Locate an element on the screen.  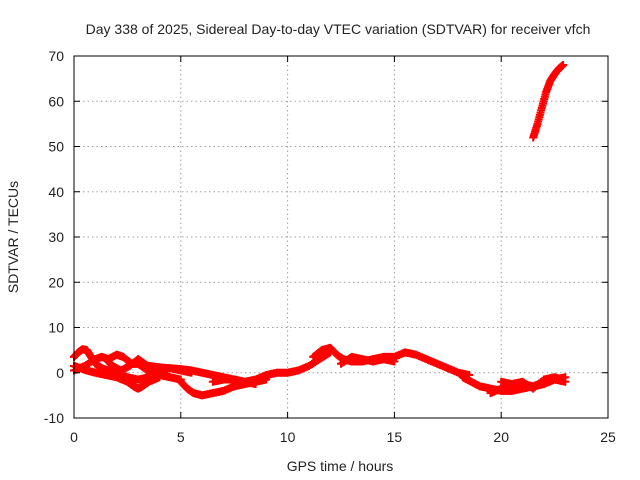
x-tick-label: 5 is located at coordinates (181, 437).